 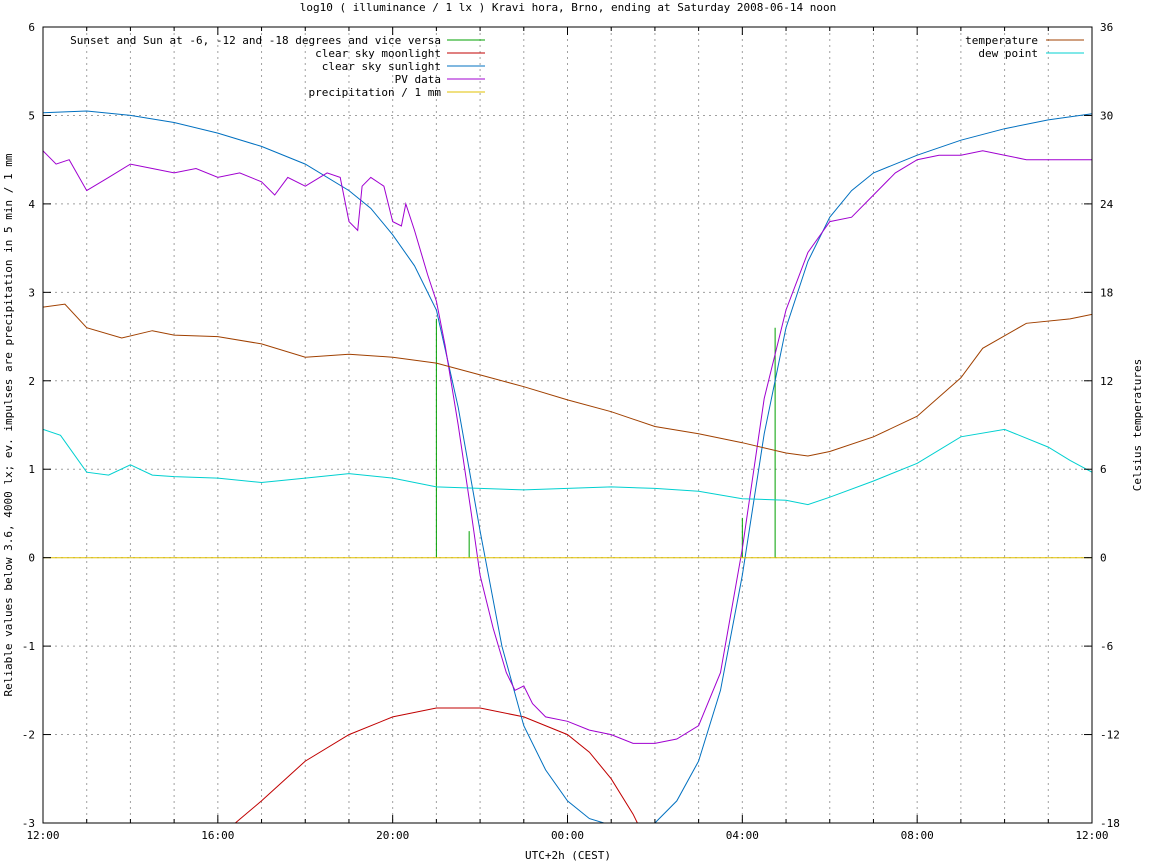 I want to click on y-tick-label: 1, so click(x=31, y=469).